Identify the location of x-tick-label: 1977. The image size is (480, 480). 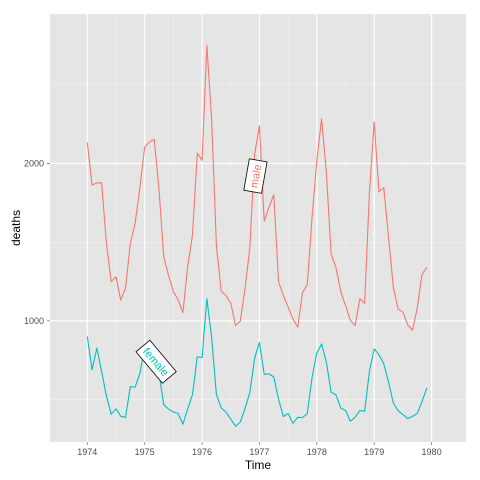
(259, 452).